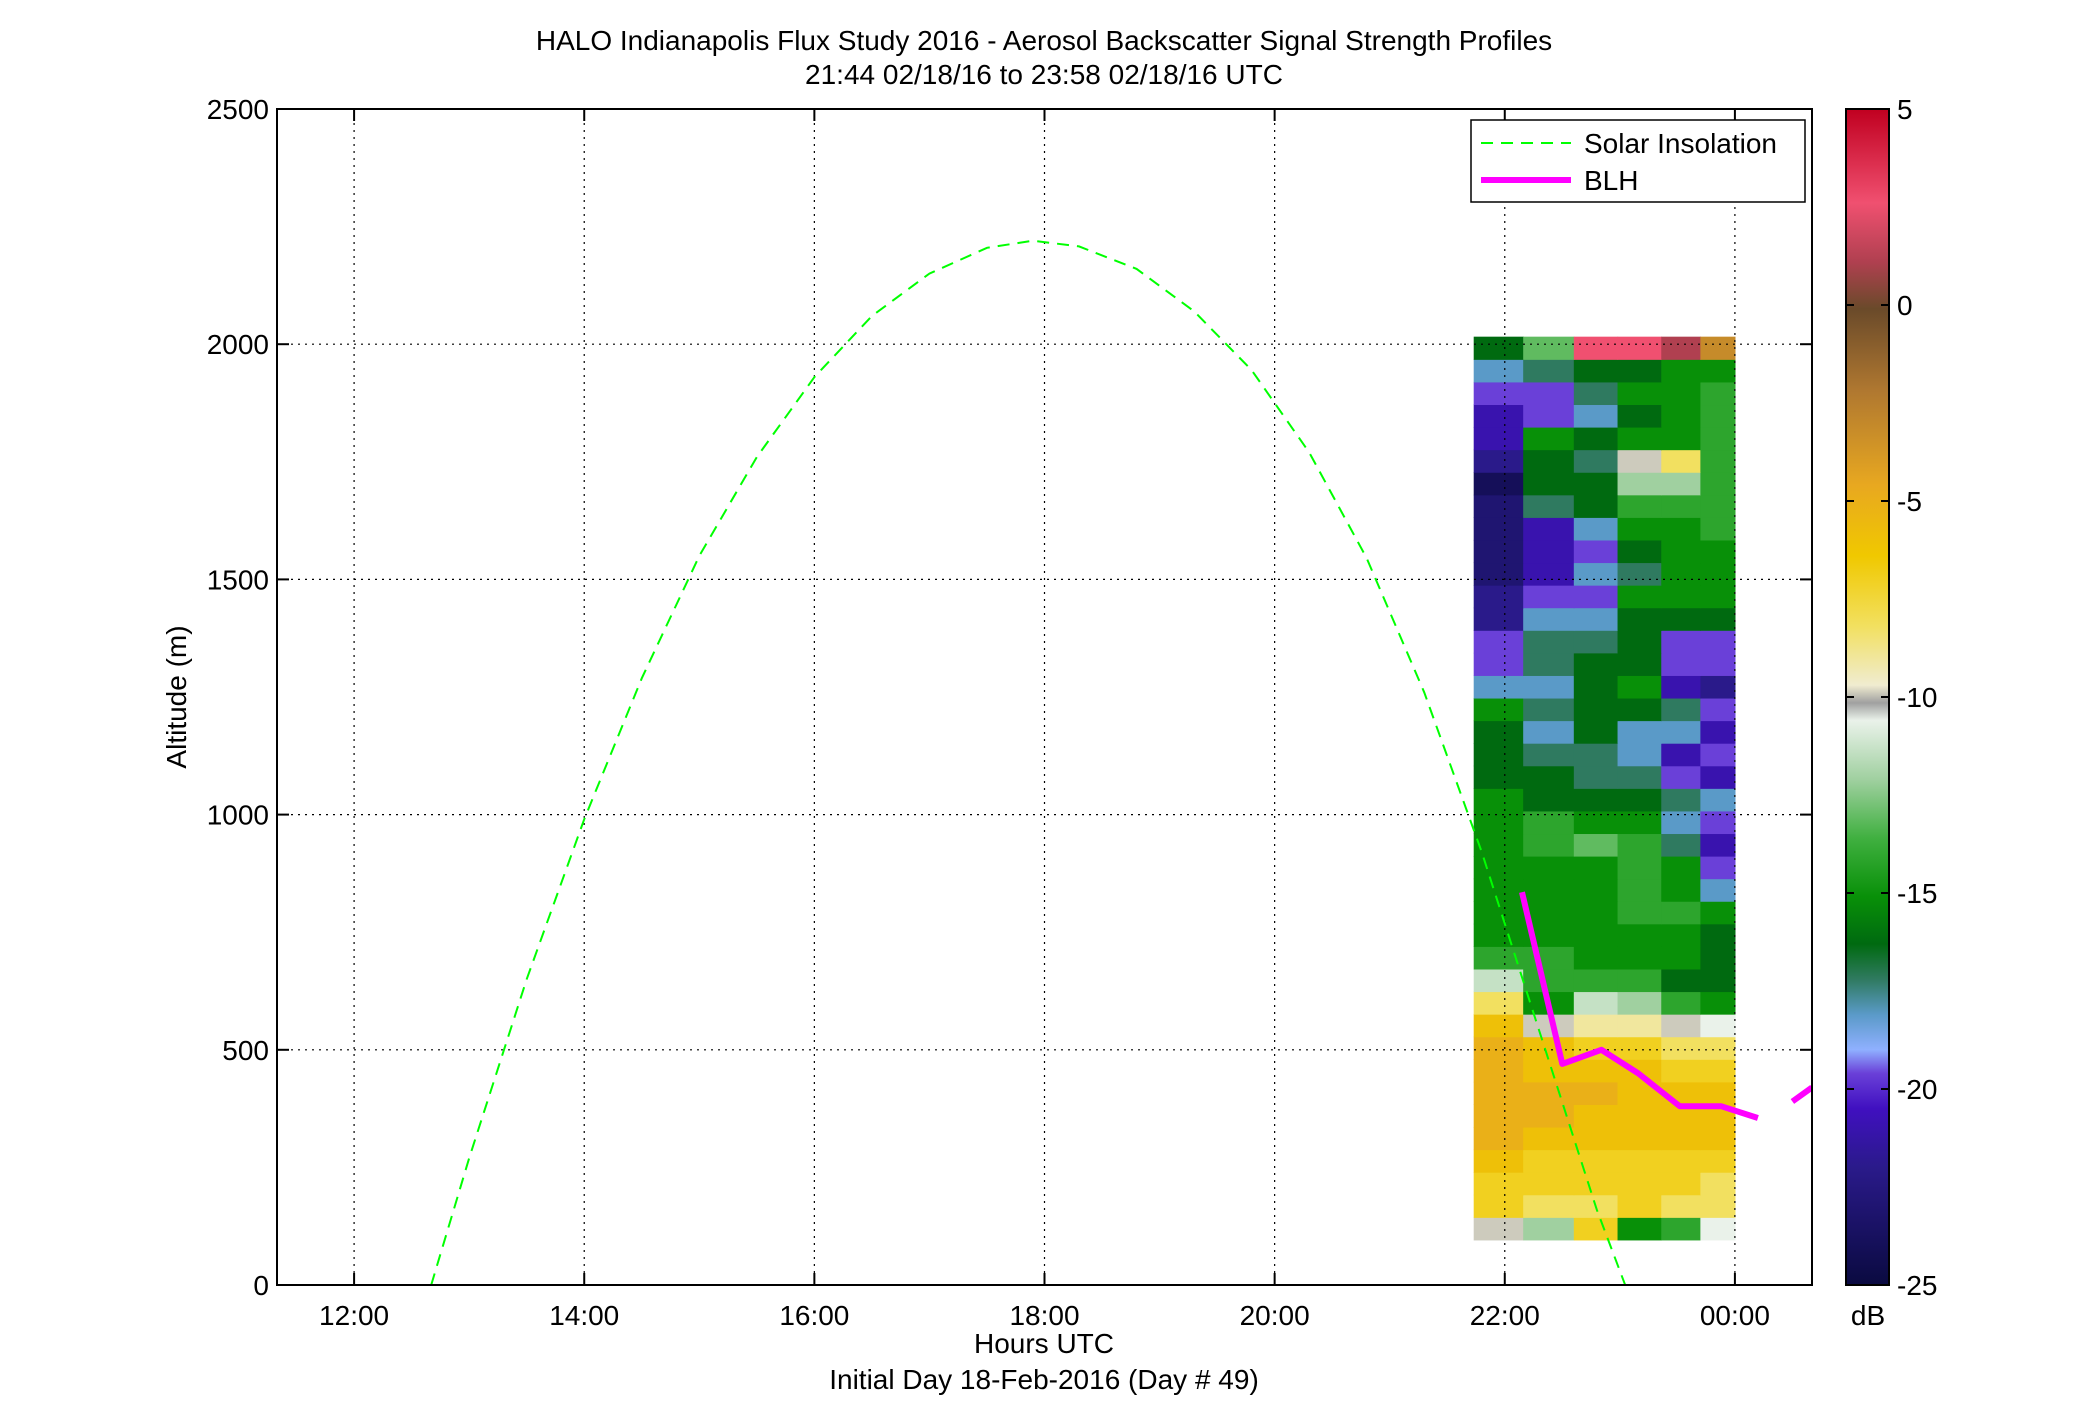 The width and height of the screenshot is (2098, 1425). Describe the element at coordinates (1044, 1315) in the screenshot. I see `x-tick-label: 18:00` at that location.